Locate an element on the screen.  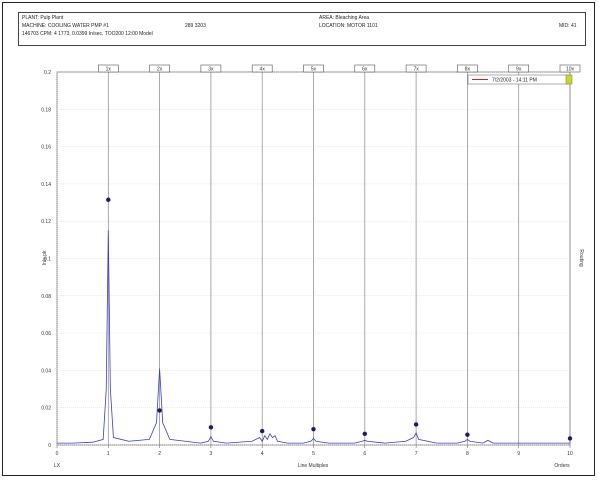
legend-entry: 7/2/2003 - 14:11 PM is located at coordinates (514, 81).